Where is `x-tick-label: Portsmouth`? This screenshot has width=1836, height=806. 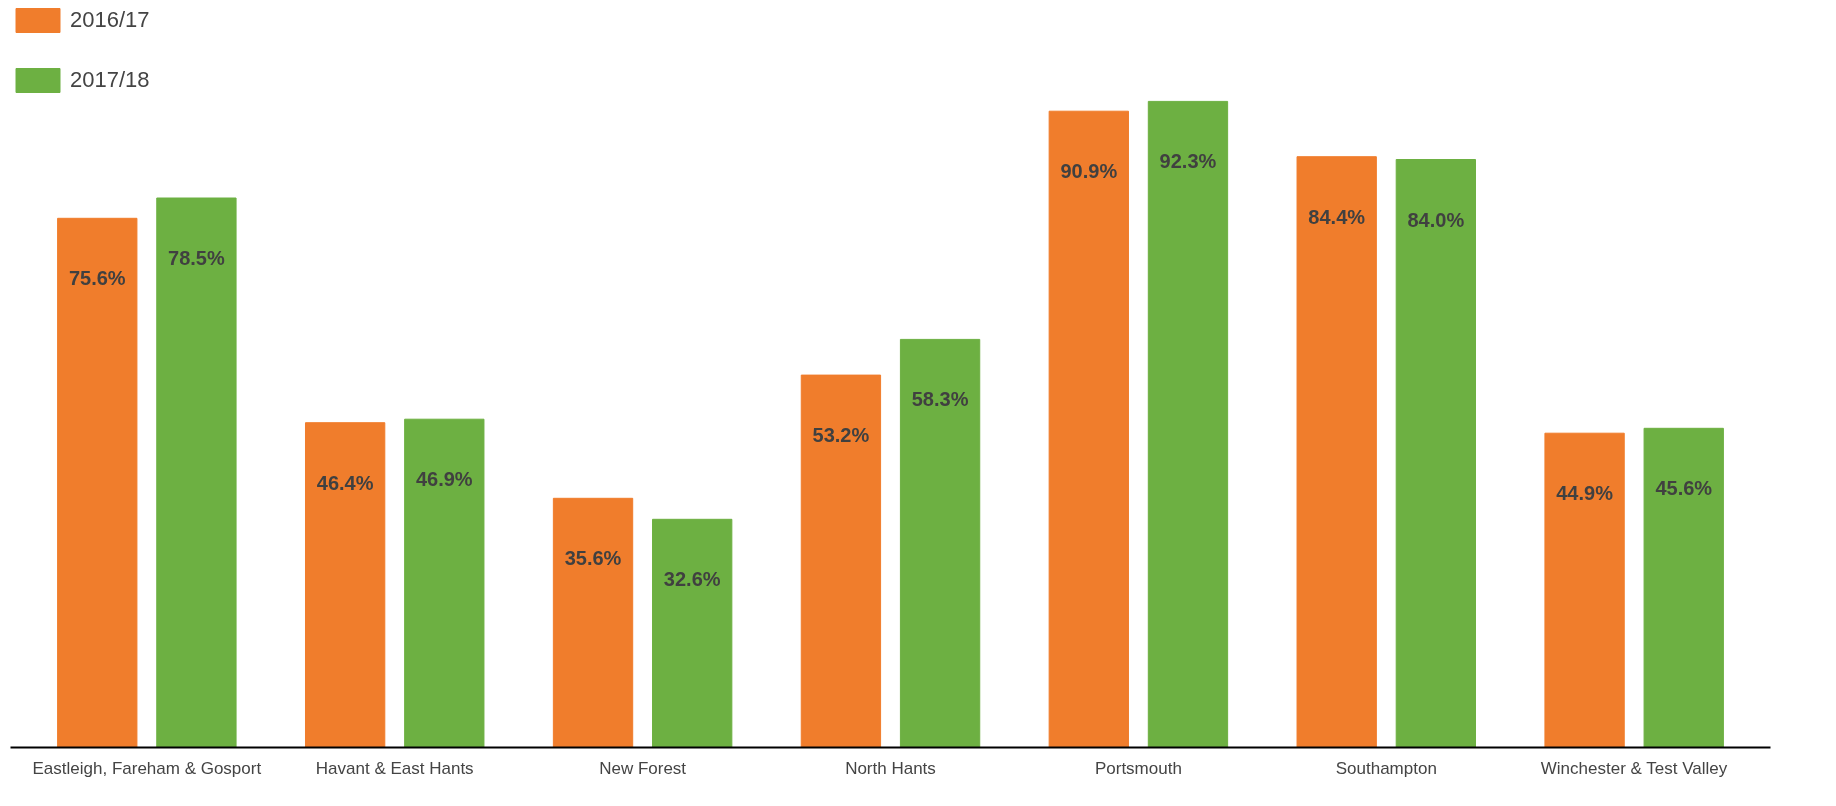 x-tick-label: Portsmouth is located at coordinates (1138, 768).